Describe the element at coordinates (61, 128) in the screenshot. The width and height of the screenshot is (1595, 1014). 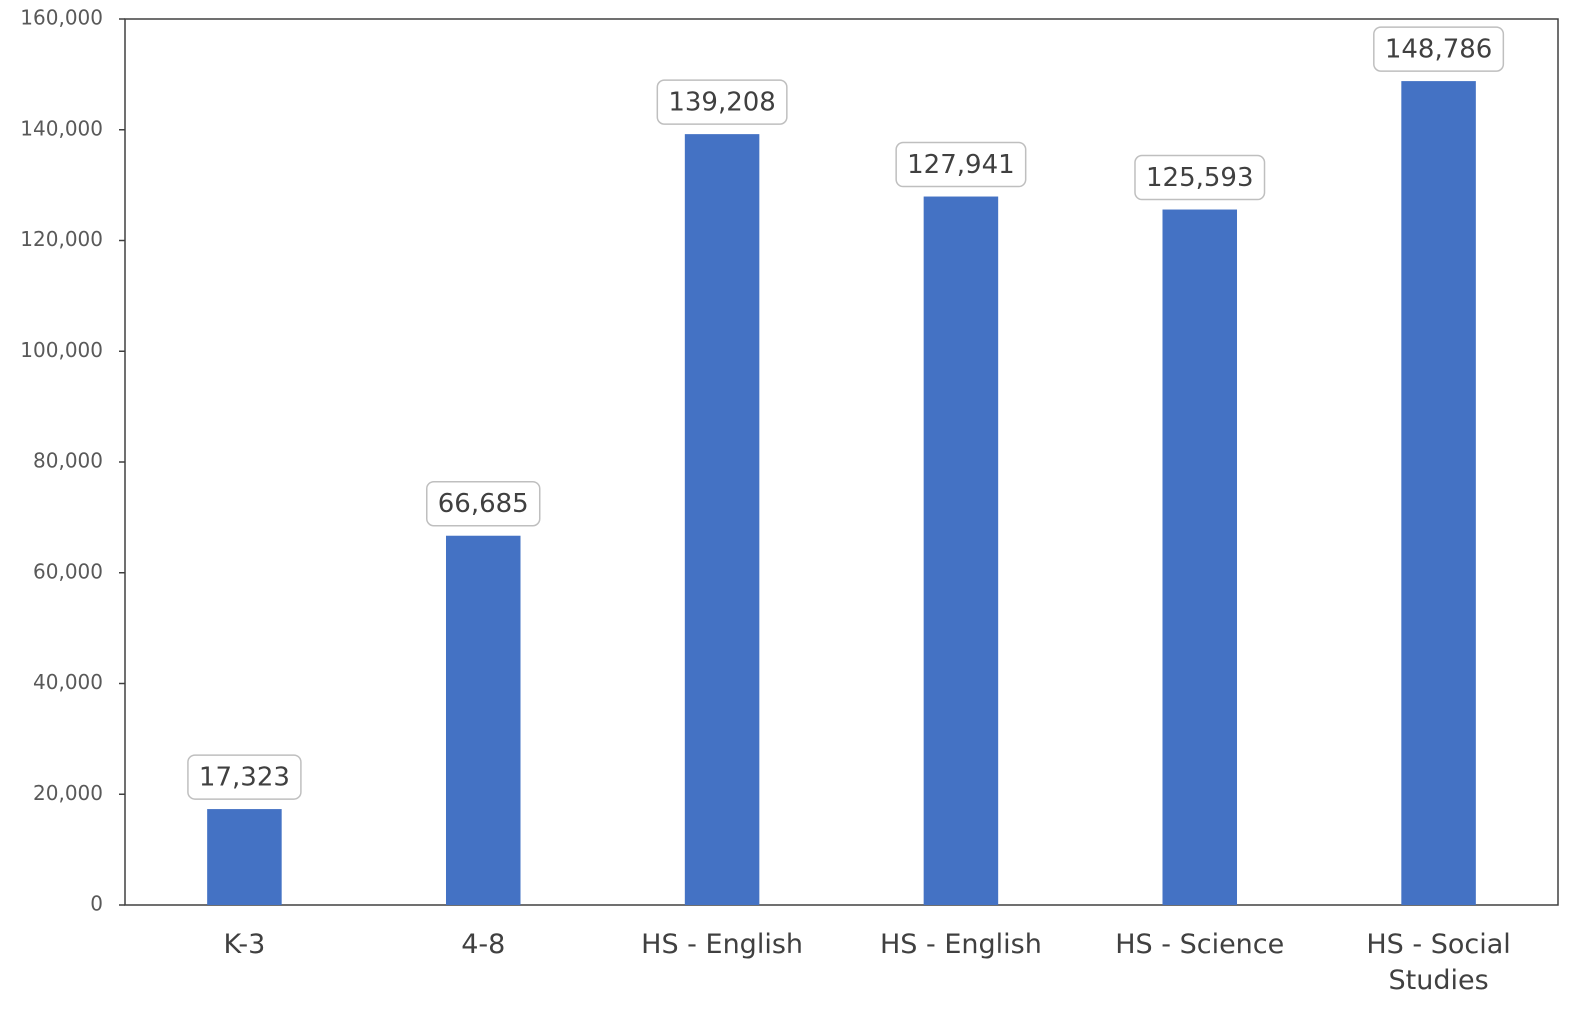
I see `y-tick-label: 140,000` at that location.